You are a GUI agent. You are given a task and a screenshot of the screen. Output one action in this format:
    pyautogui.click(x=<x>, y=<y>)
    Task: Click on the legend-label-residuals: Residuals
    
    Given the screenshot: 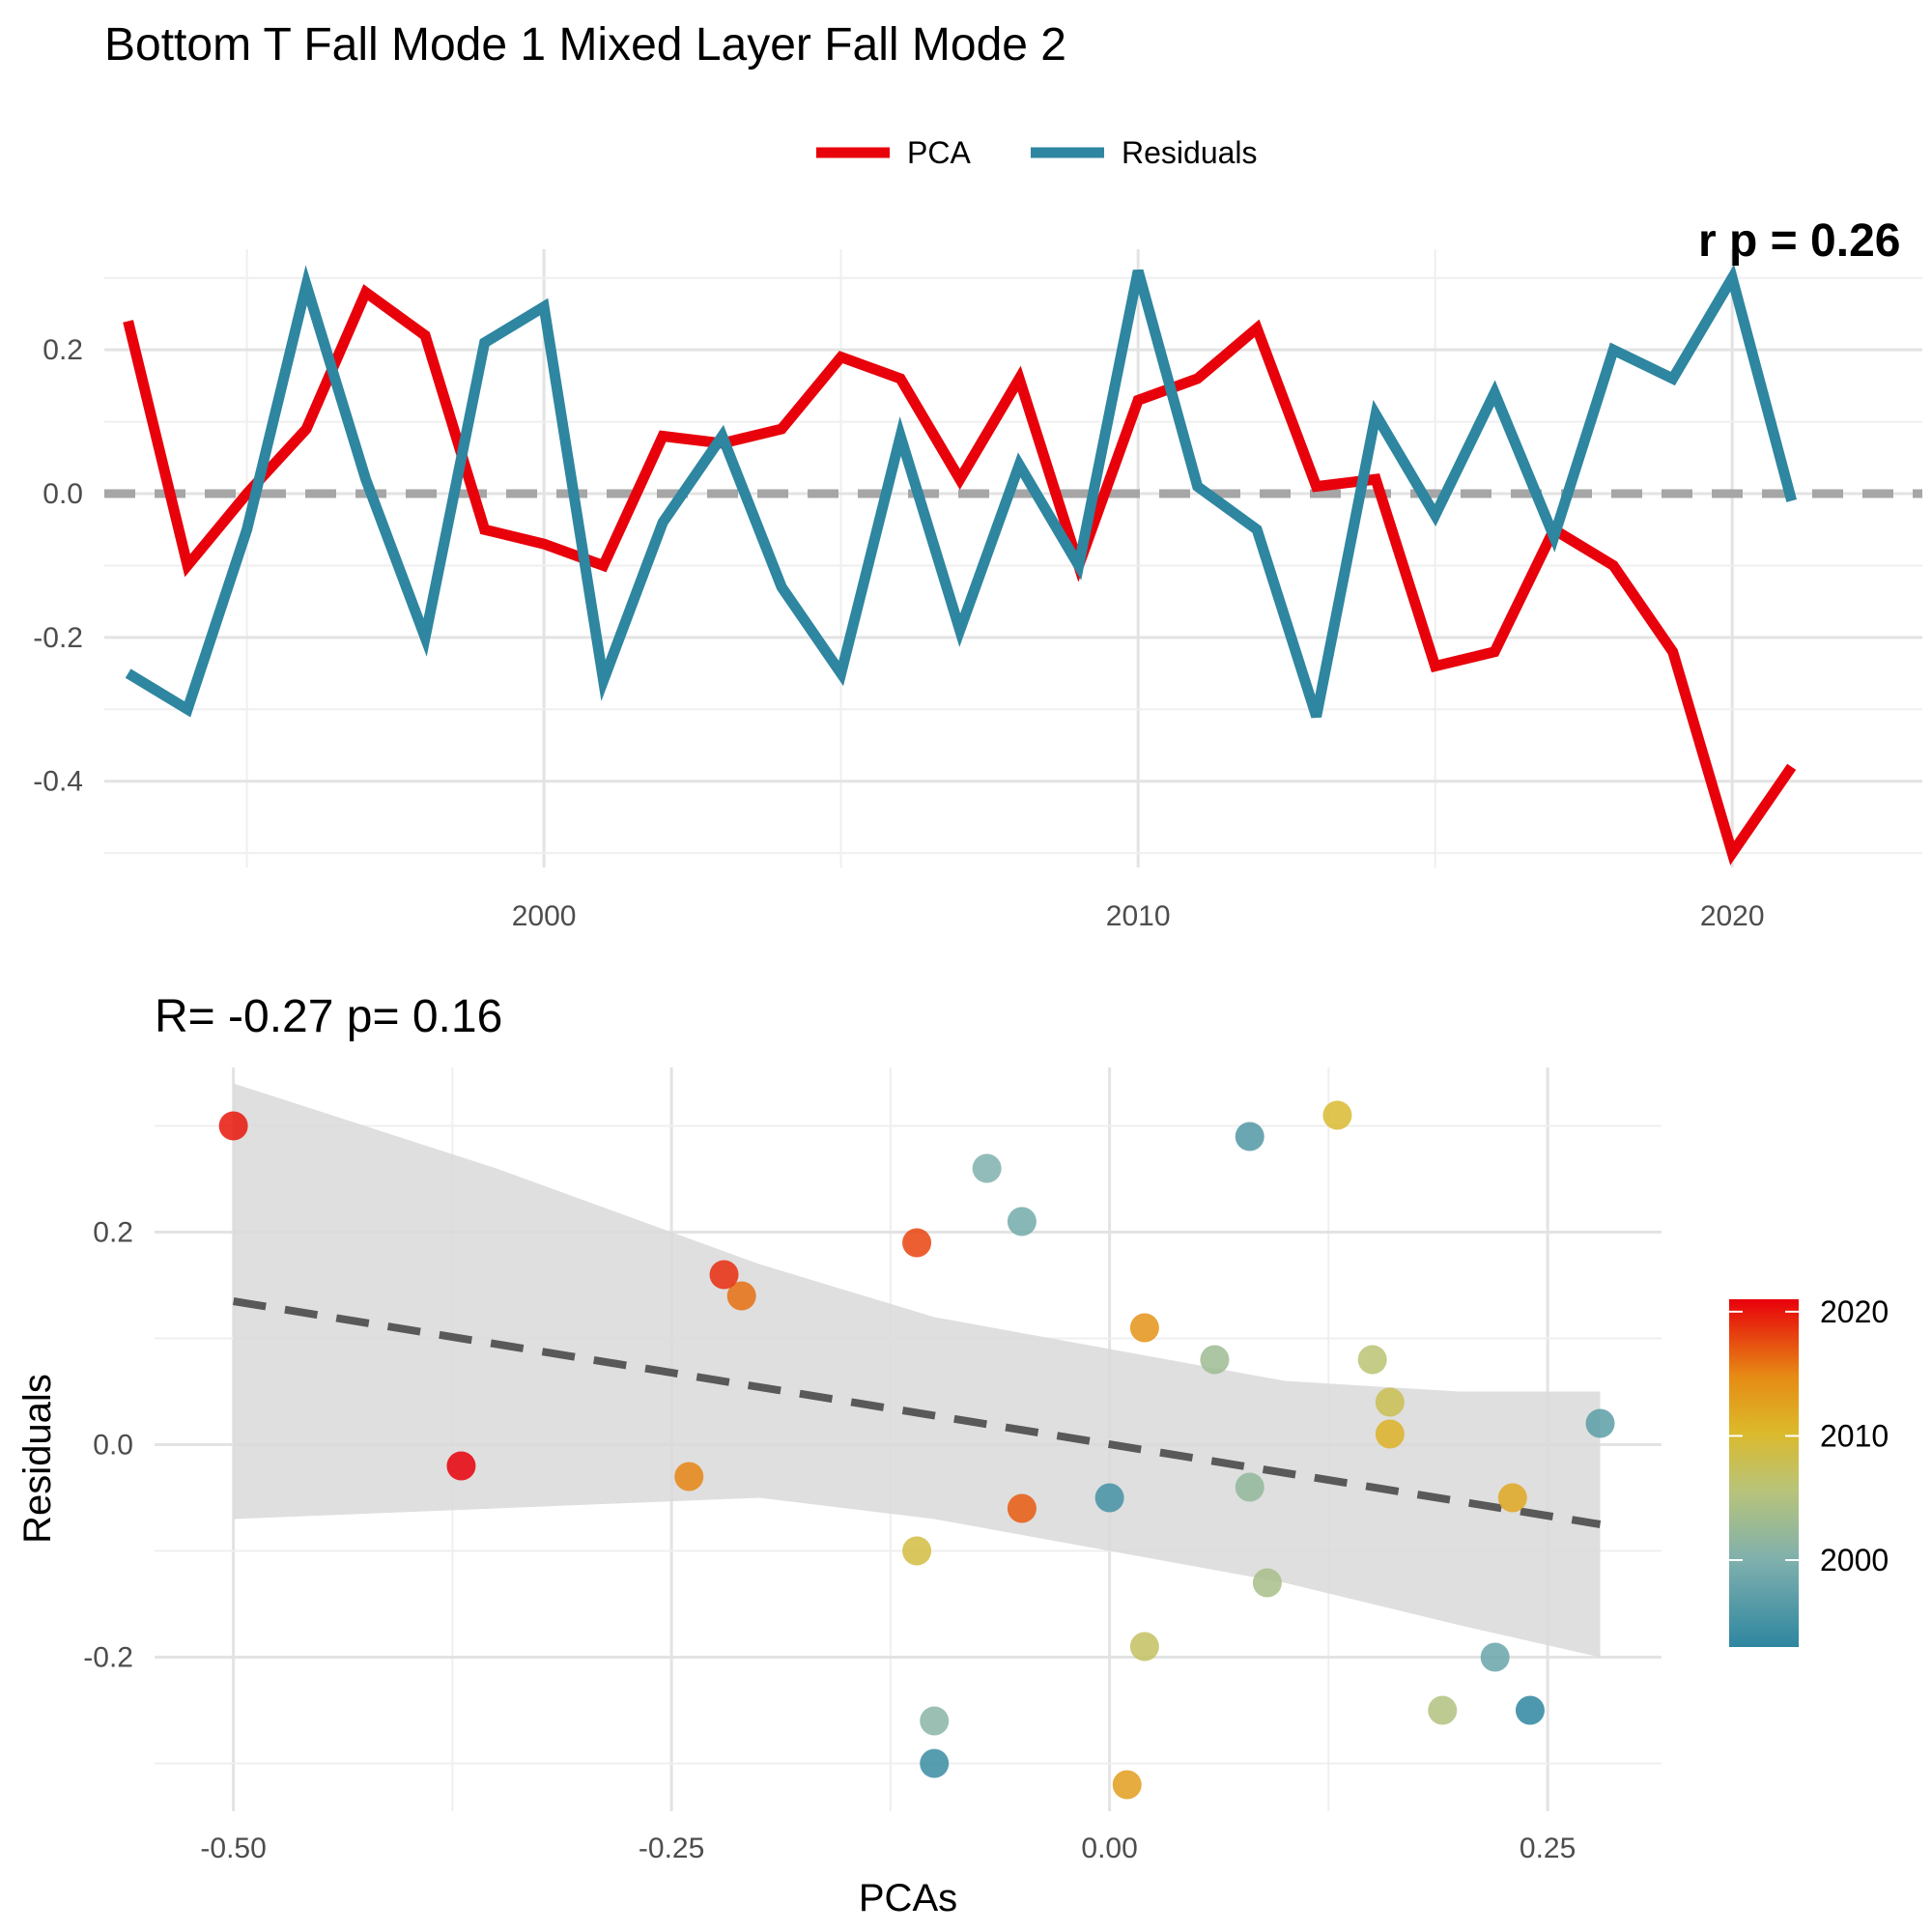 What is the action you would take?
    pyautogui.click(x=1190, y=152)
    